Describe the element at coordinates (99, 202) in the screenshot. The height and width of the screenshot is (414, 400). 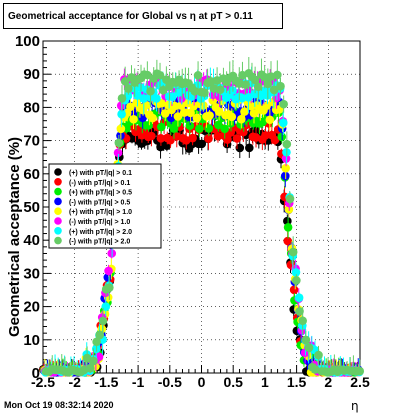
I see `legend-entry: (-) with pT/|q| > 0.5` at that location.